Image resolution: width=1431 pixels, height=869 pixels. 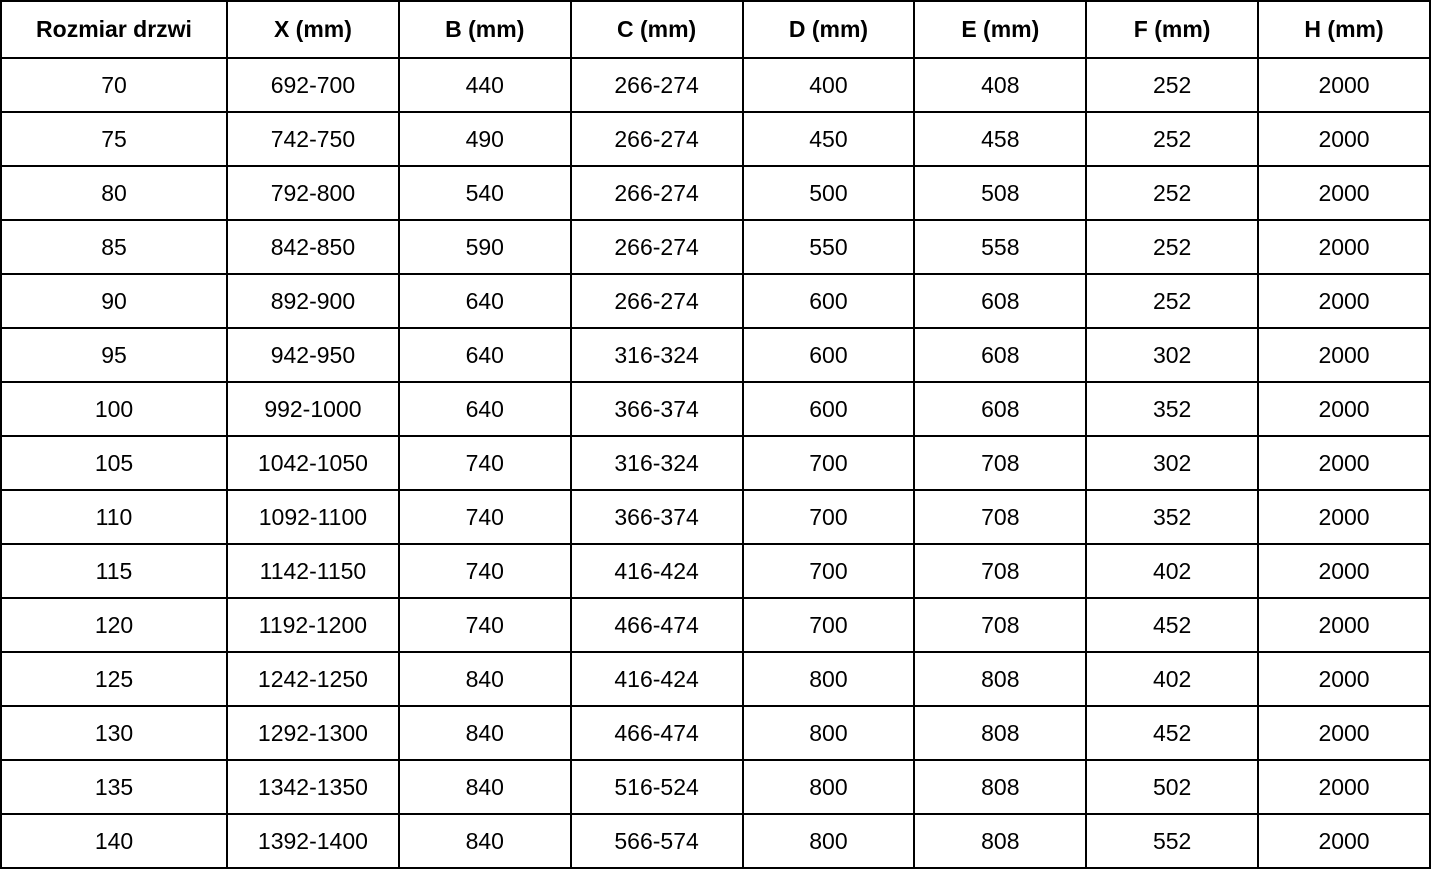 I want to click on dimension-cell: 1192-1200, so click(x=313, y=625).